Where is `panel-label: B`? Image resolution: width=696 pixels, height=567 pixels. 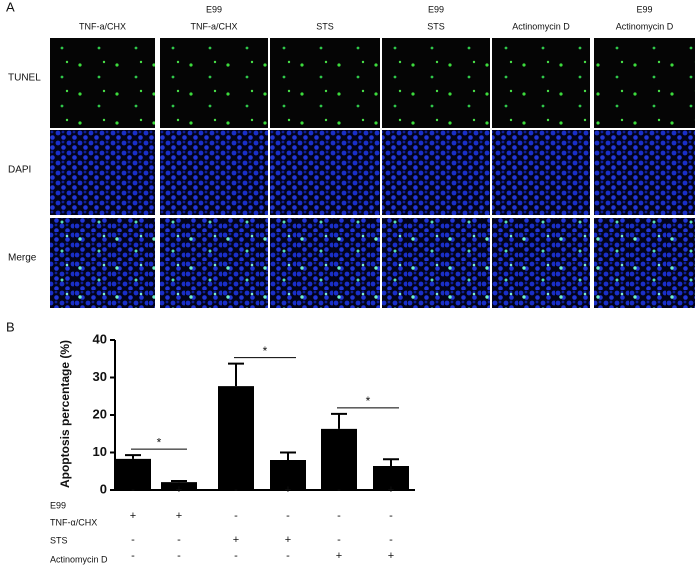 panel-label: B is located at coordinates (10, 326).